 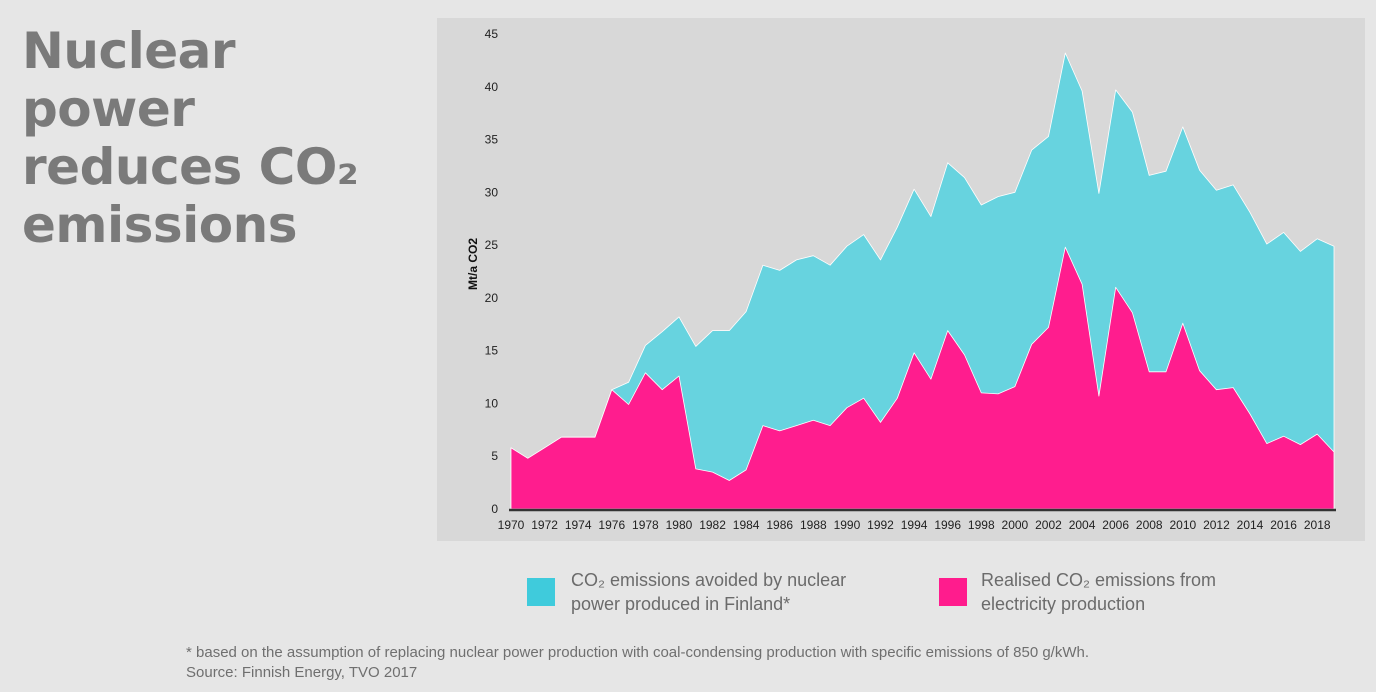 I want to click on x-tick-label: 2002, so click(x=1048, y=525).